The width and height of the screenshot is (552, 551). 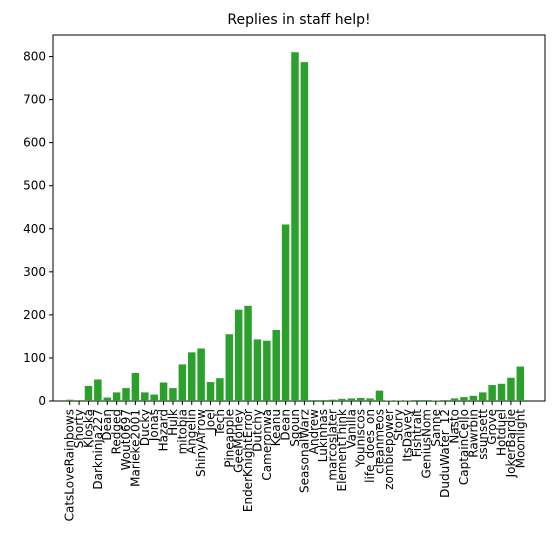 What do you see at coordinates (342, 450) in the screenshot?
I see `x-tick-label: ElementThink` at bounding box center [342, 450].